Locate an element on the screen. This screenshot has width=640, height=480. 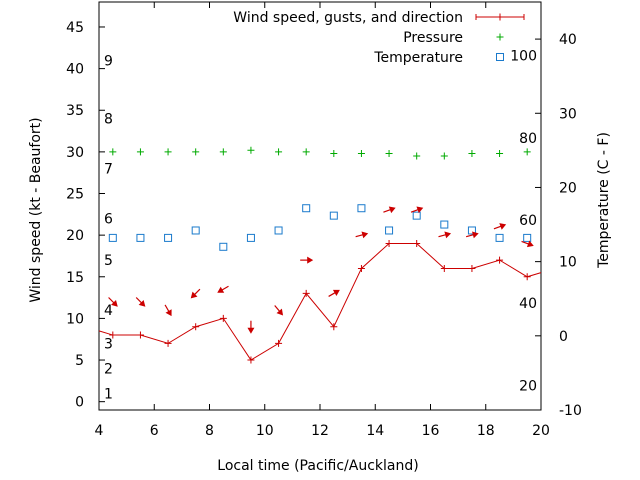
x-tick-label: 18 is located at coordinates (486, 431).